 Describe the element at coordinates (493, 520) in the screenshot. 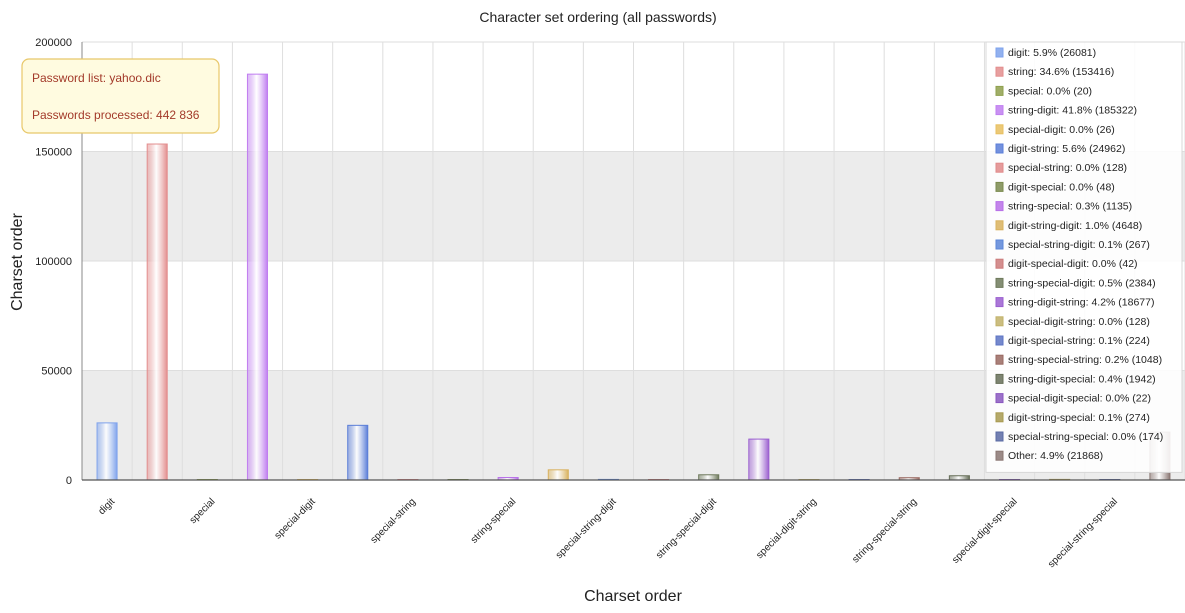

I see `x-tick-label: string-special` at that location.